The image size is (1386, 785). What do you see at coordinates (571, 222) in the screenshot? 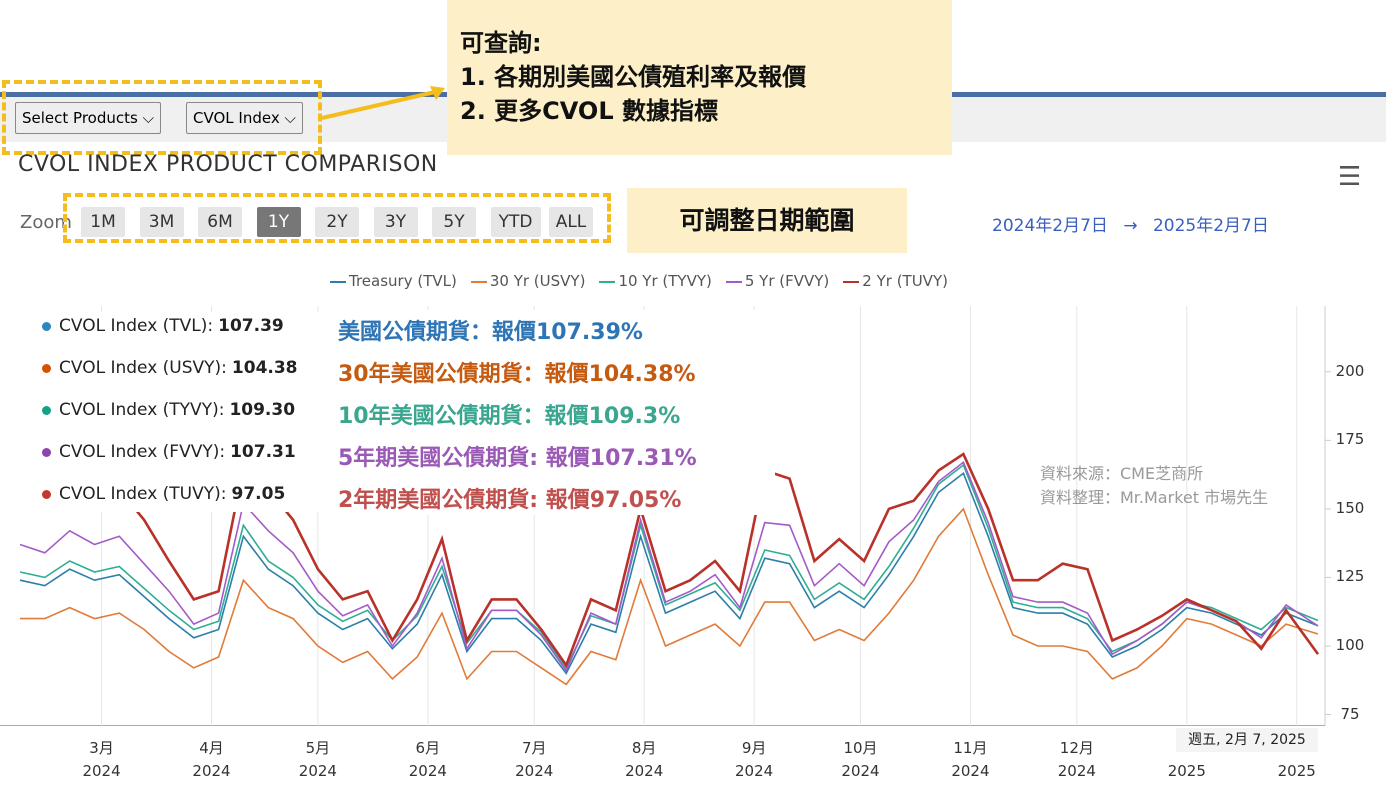
I see `zoom-button: ALL` at bounding box center [571, 222].